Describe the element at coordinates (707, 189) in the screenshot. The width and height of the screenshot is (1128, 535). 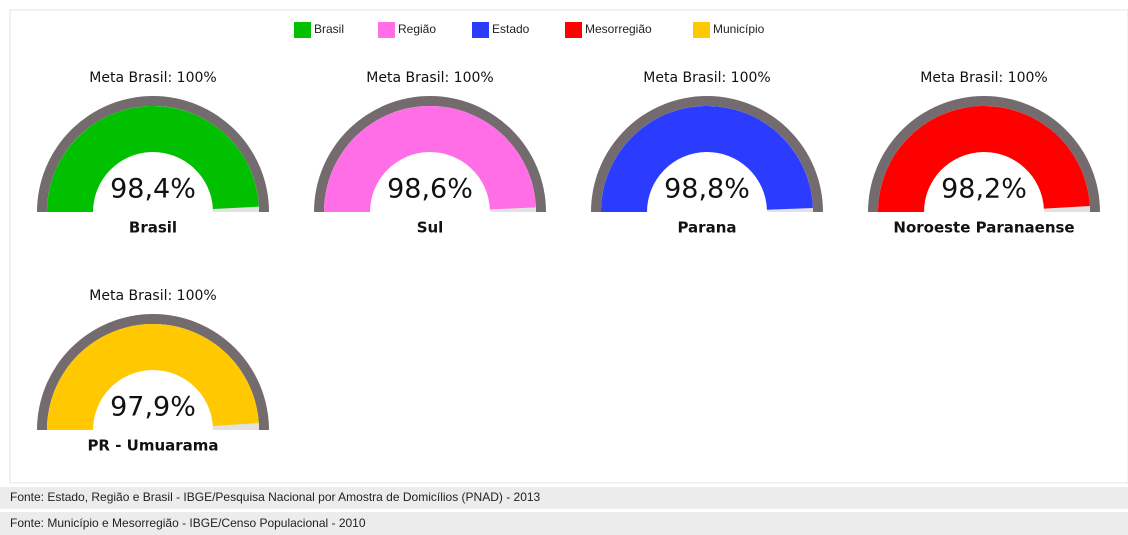
I see `gauge-value: 98,8%` at that location.